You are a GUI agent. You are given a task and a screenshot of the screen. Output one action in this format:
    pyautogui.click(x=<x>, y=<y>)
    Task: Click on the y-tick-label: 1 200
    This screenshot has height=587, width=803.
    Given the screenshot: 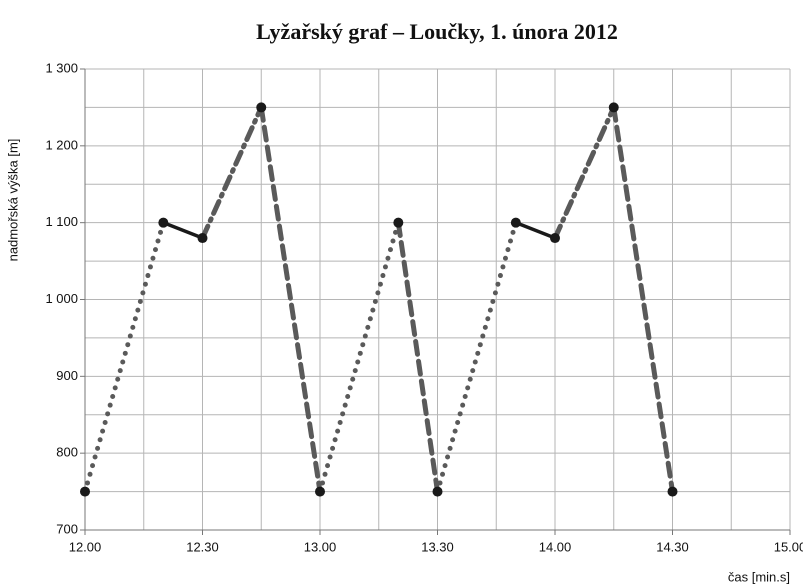 What is the action you would take?
    pyautogui.click(x=61, y=144)
    